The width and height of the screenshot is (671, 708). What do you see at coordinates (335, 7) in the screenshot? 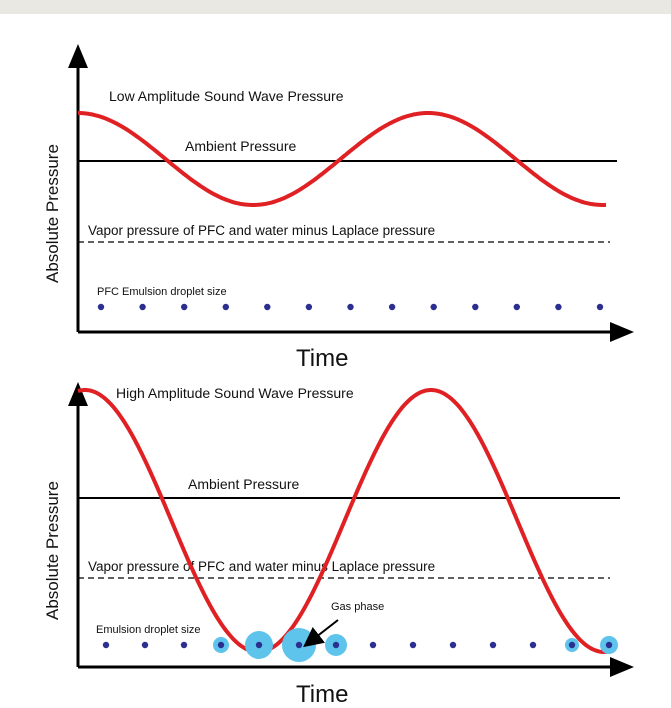
I see `top-band` at bounding box center [335, 7].